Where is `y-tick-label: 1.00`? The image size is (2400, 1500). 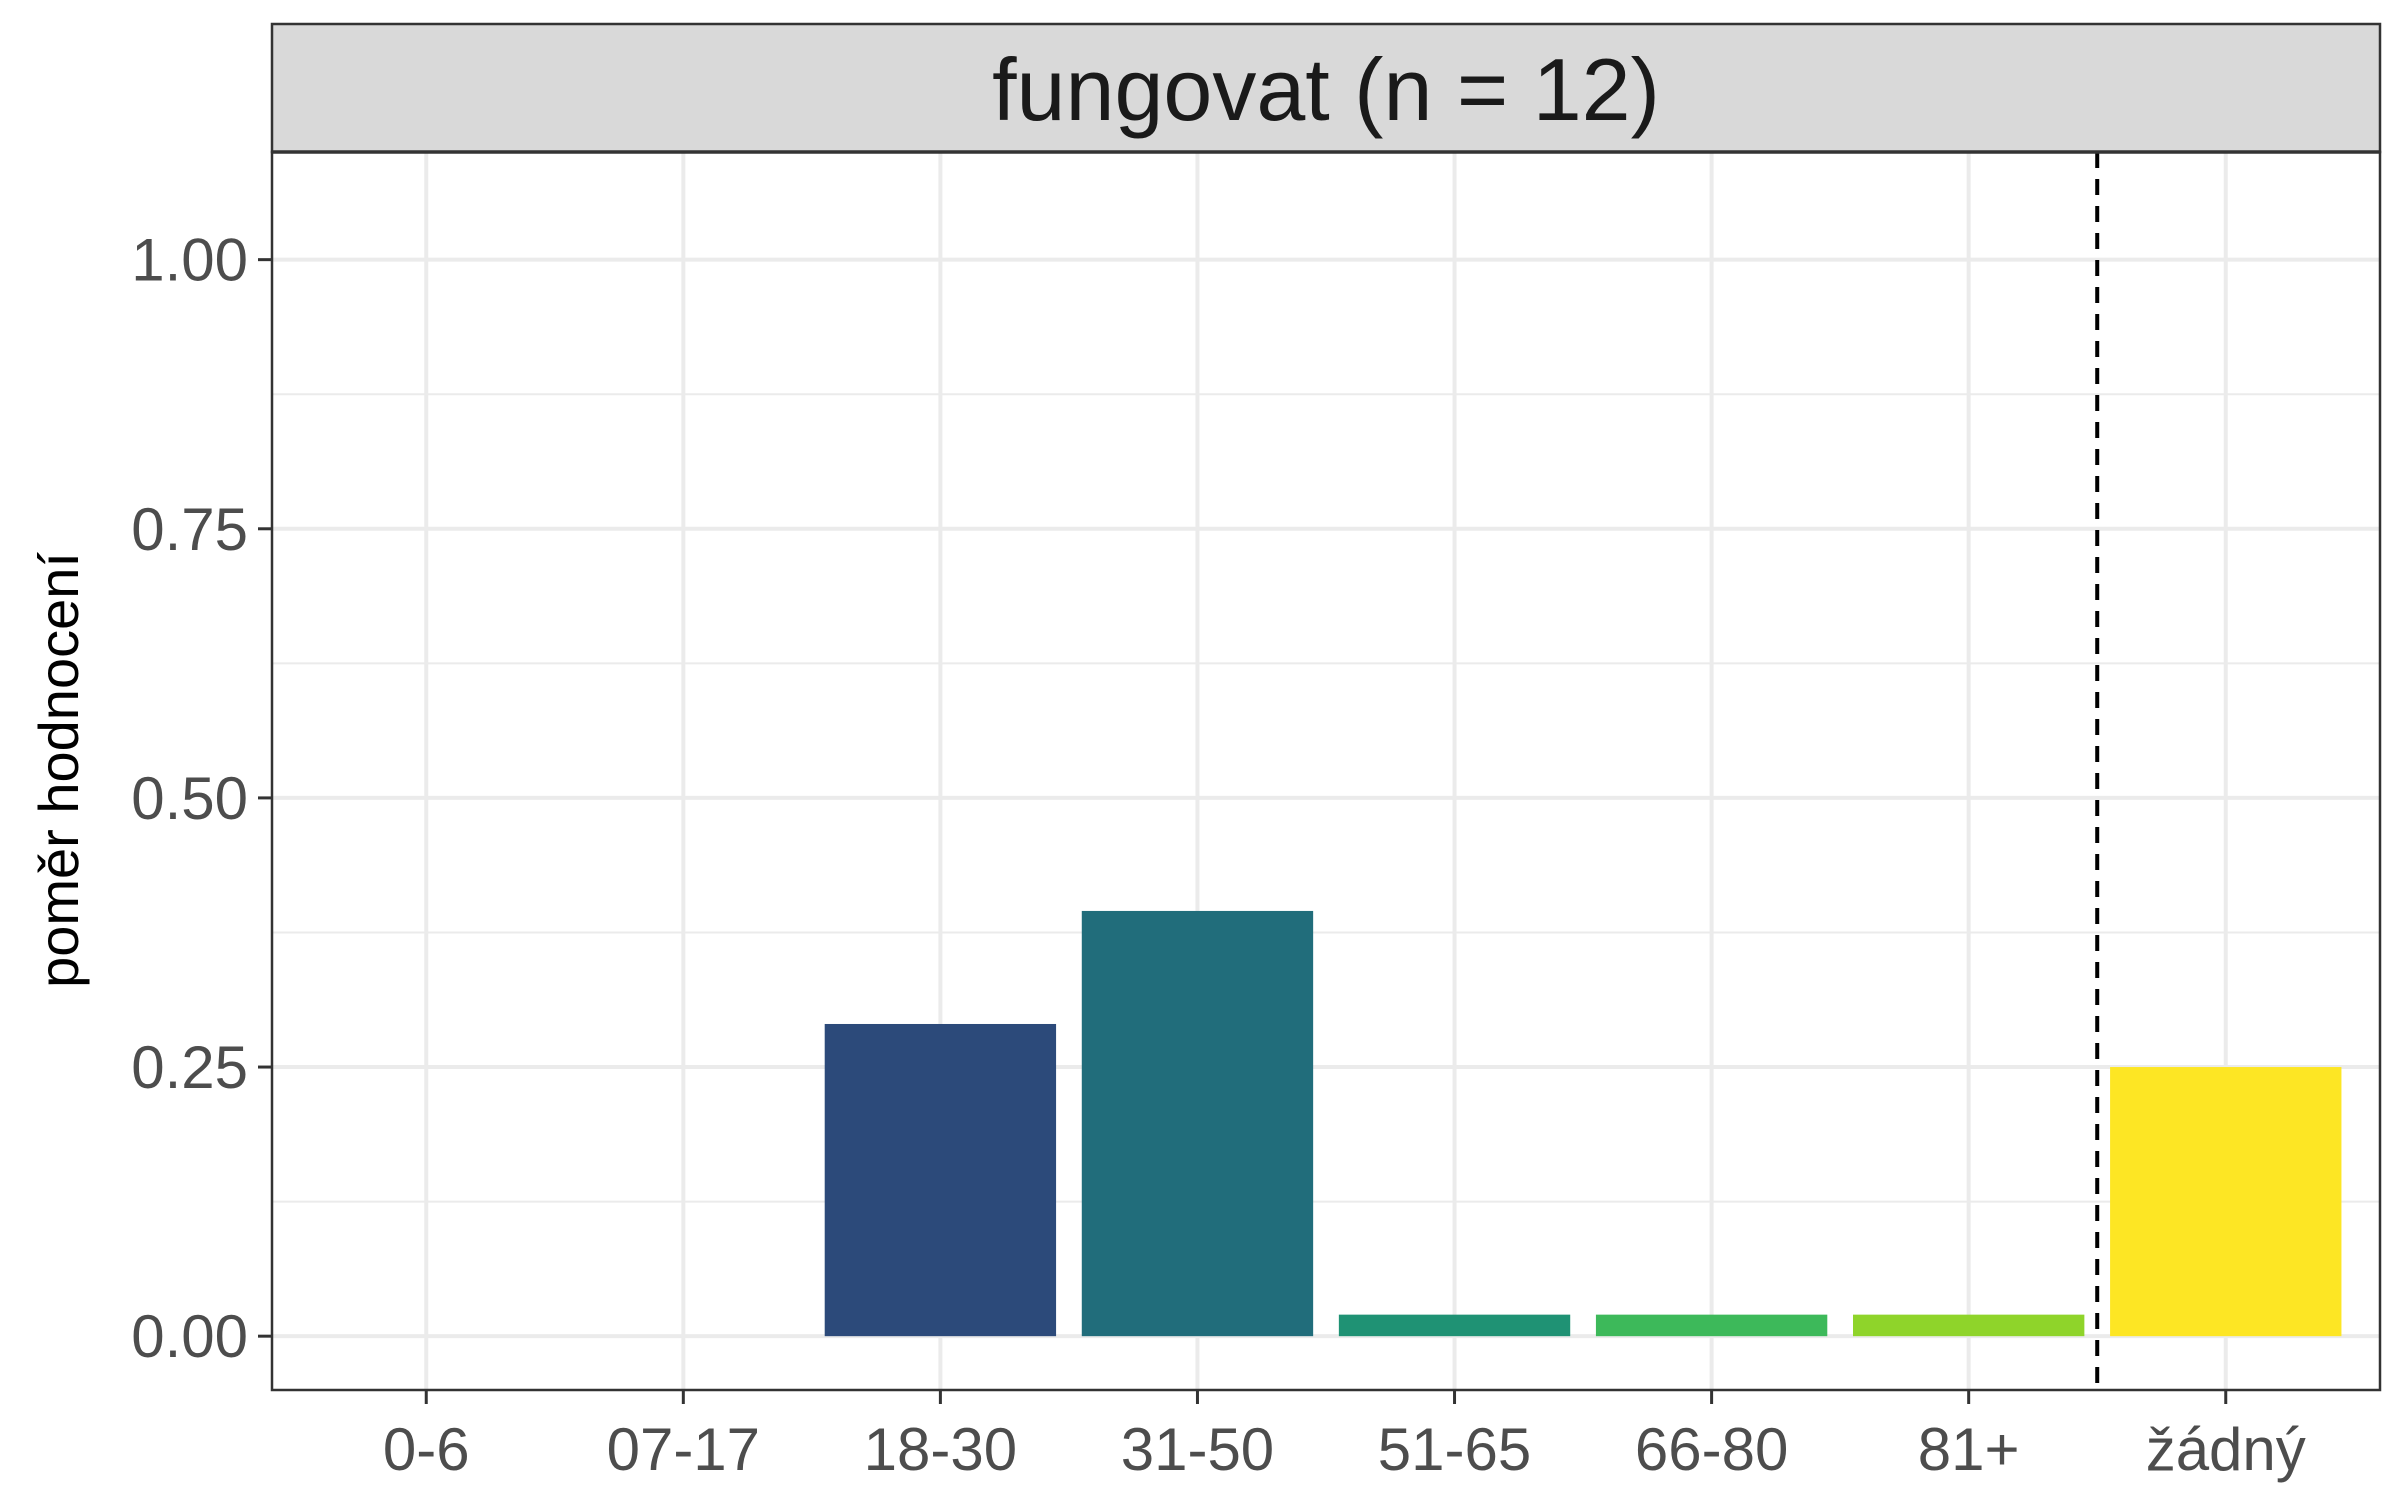 y-tick-label: 1.00 is located at coordinates (189, 260).